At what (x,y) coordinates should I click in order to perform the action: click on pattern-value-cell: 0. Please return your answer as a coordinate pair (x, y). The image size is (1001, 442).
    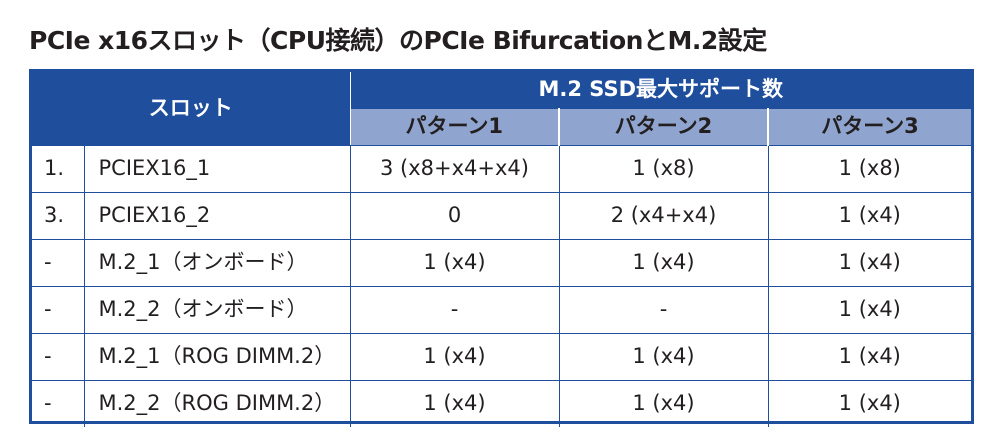
    Looking at the image, I should click on (454, 215).